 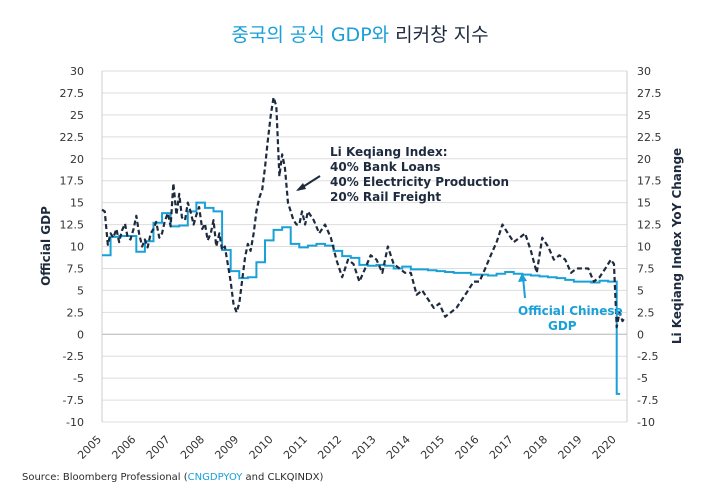 What do you see at coordinates (77, 203) in the screenshot?
I see `y-tick-left: 15` at bounding box center [77, 203].